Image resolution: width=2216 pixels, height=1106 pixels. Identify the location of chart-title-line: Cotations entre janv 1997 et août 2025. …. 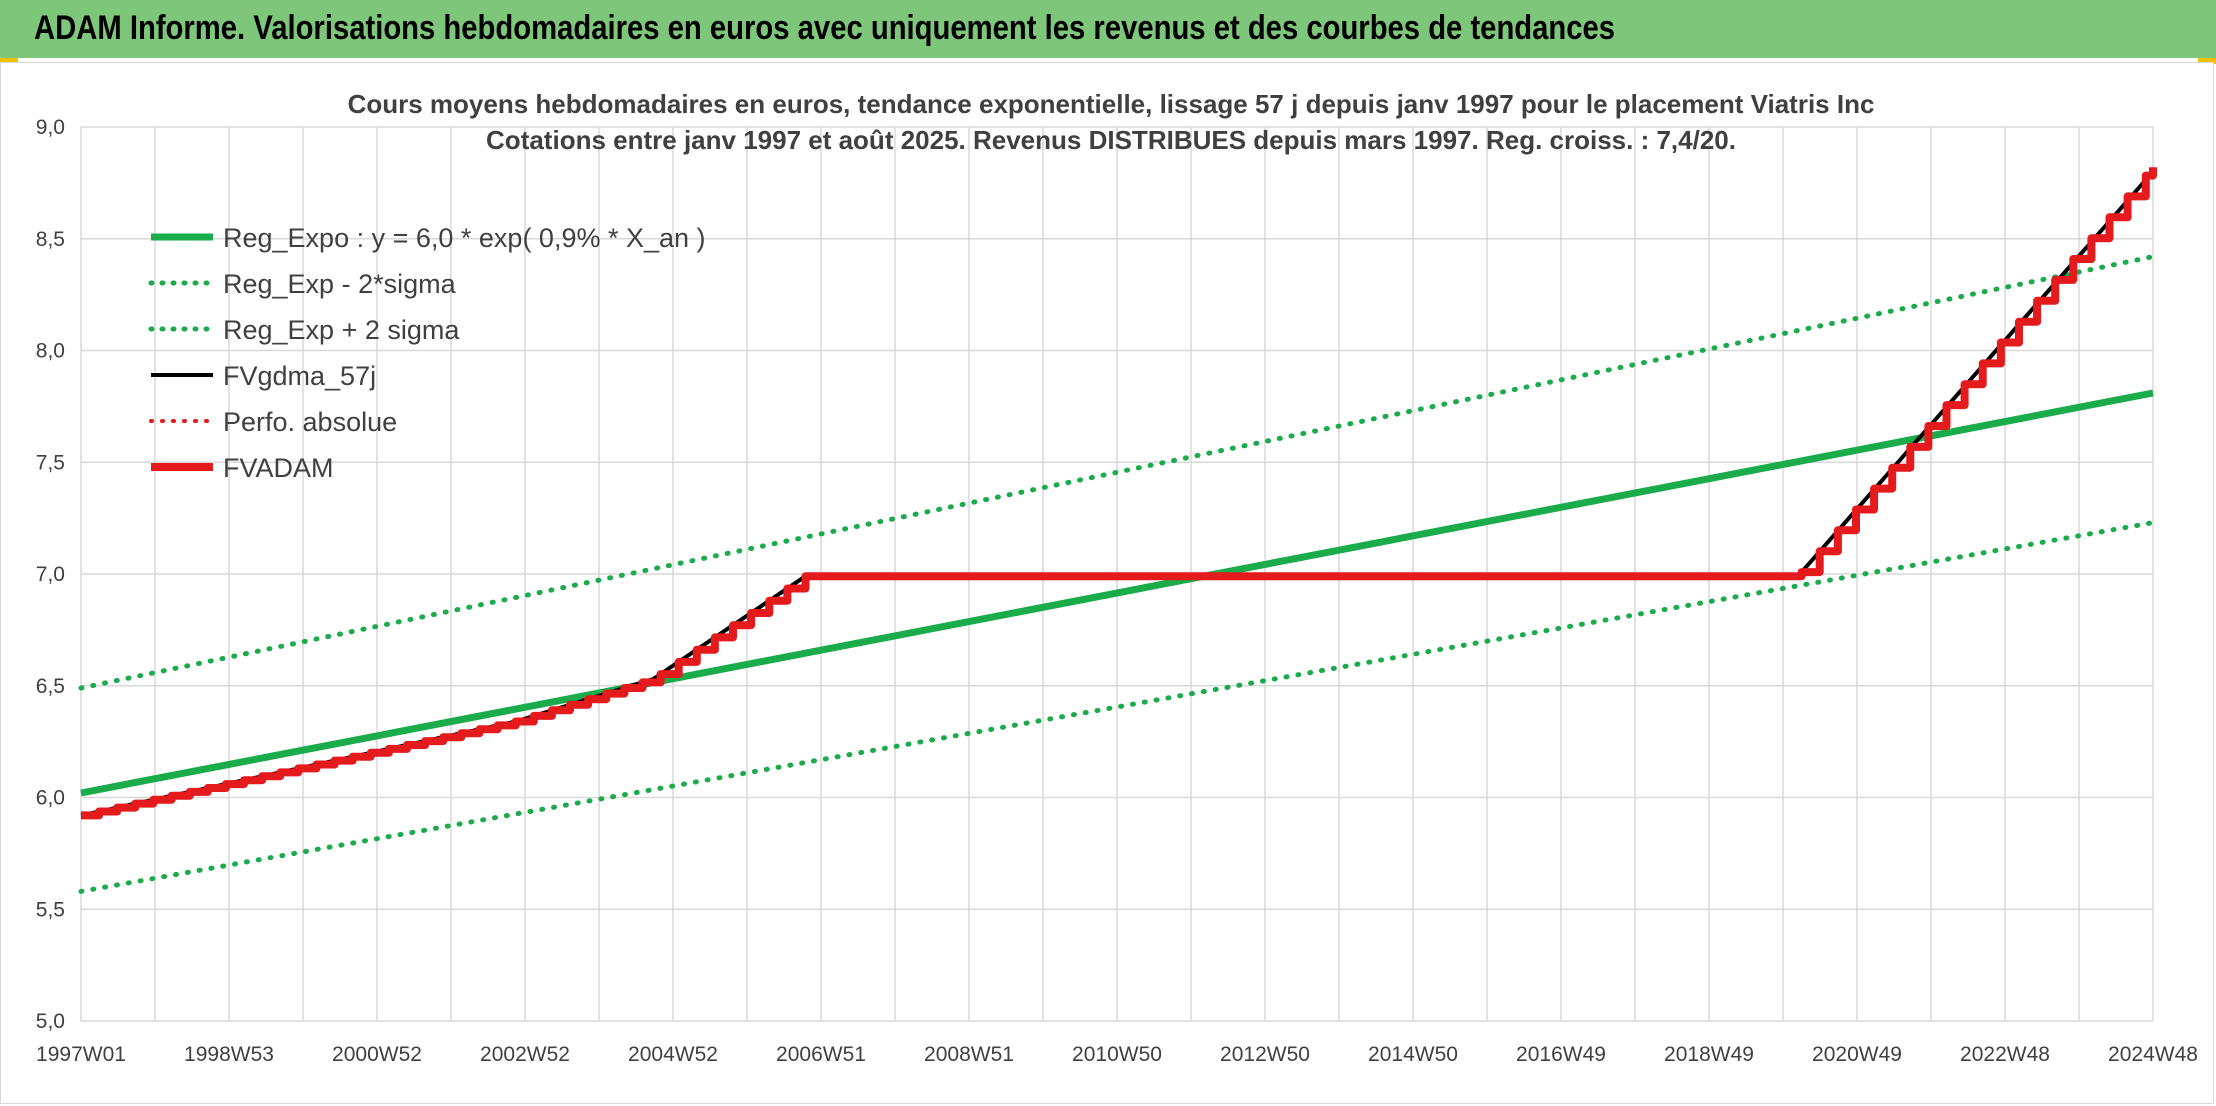
(1111, 140).